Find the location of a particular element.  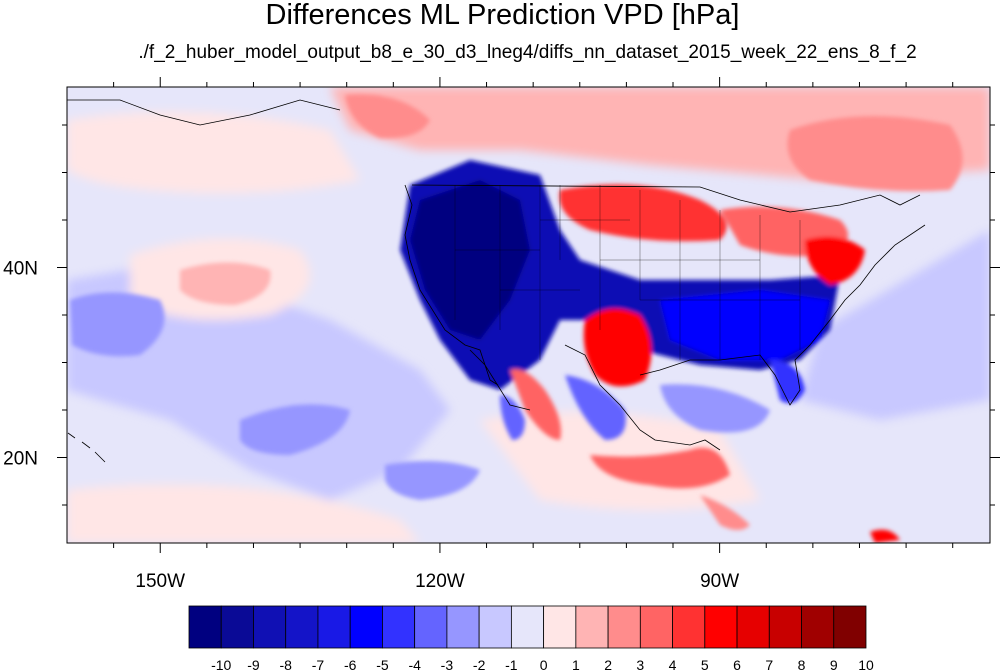

colorbar-label: -6 is located at coordinates (350, 664).